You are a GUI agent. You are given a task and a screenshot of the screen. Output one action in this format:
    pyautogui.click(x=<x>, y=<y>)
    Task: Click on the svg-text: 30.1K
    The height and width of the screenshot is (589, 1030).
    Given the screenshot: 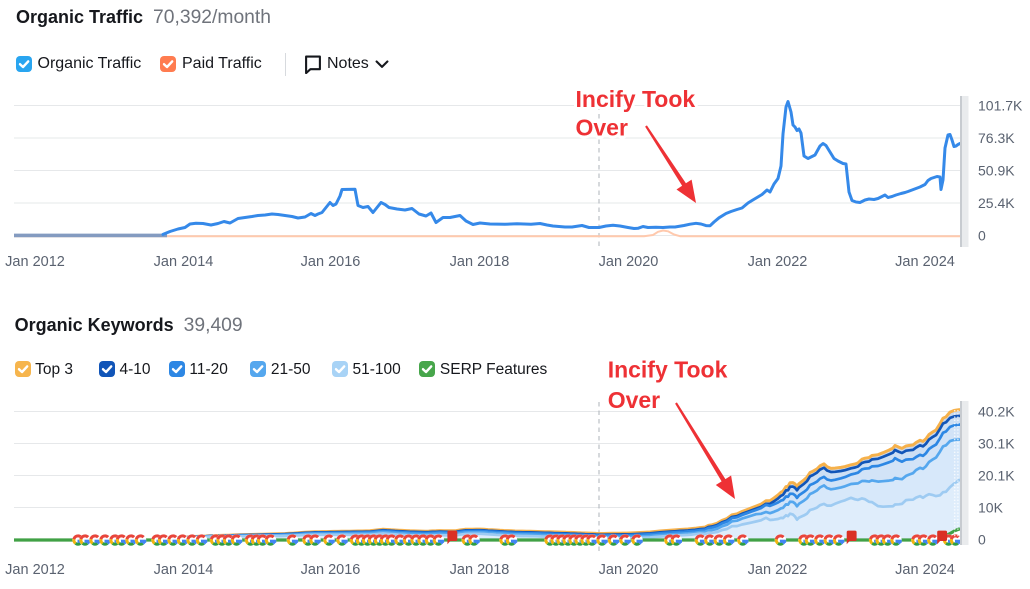 What is the action you would take?
    pyautogui.click(x=996, y=444)
    